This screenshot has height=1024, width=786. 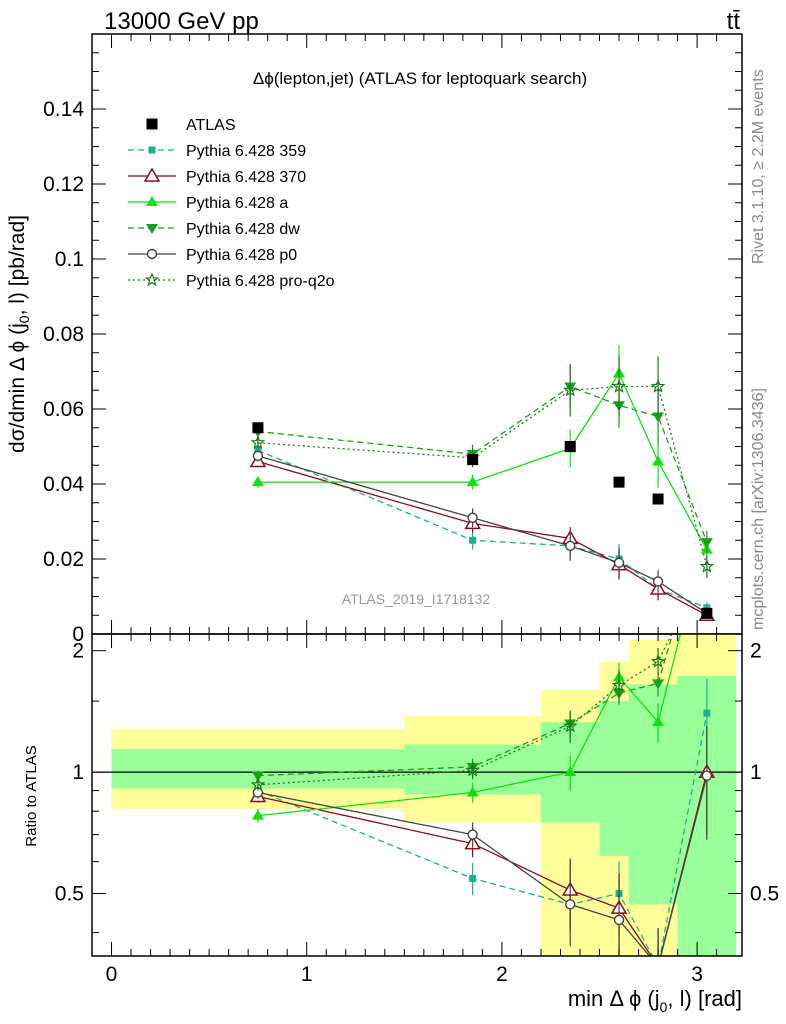 What do you see at coordinates (243, 229) in the screenshot?
I see `legend-label: Pythia 6.428 dw` at bounding box center [243, 229].